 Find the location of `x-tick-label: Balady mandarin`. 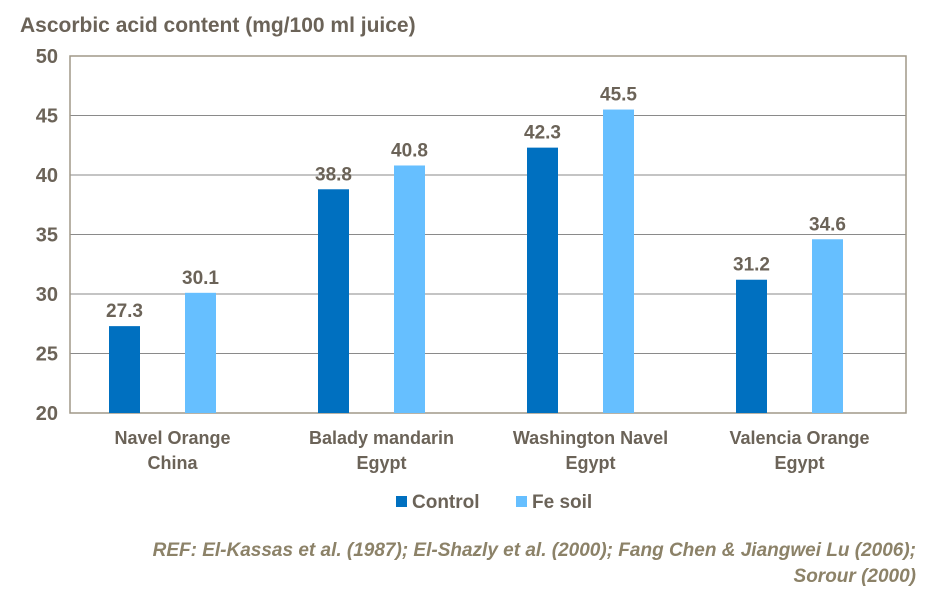

x-tick-label: Balady mandarin is located at coordinates (381, 438).